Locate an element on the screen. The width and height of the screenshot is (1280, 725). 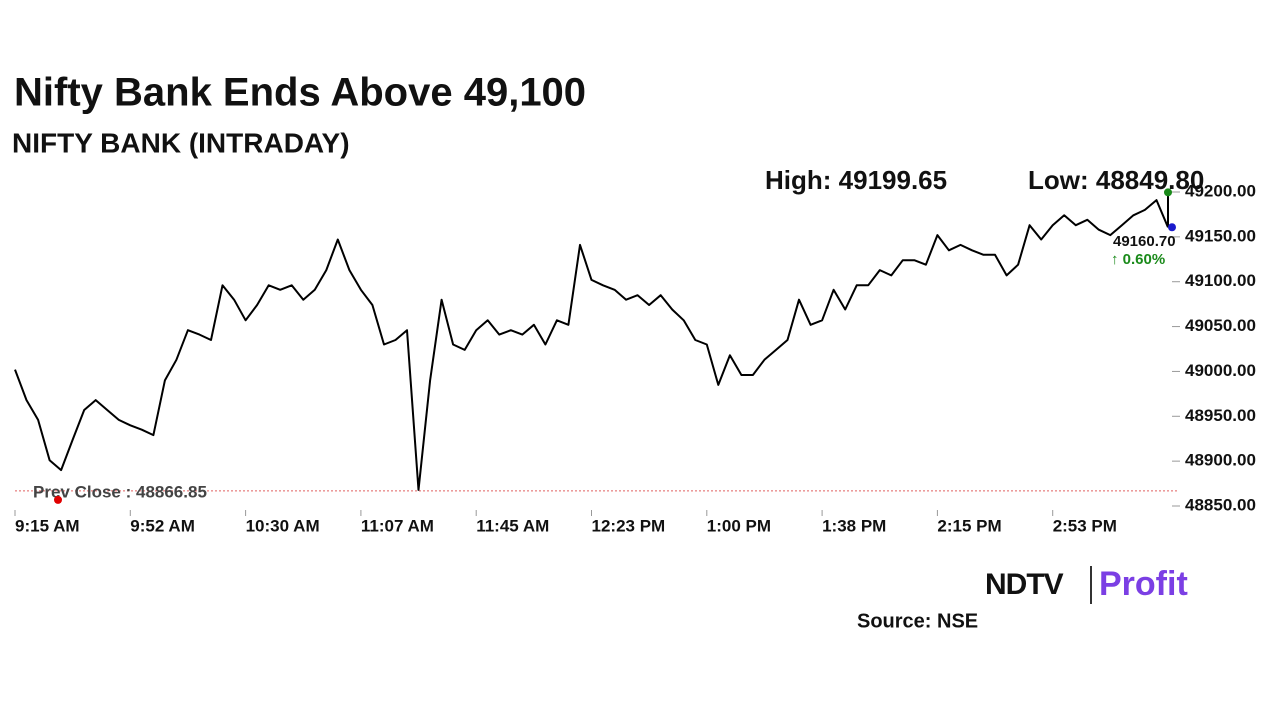
prev-close-dot is located at coordinates (58, 499).